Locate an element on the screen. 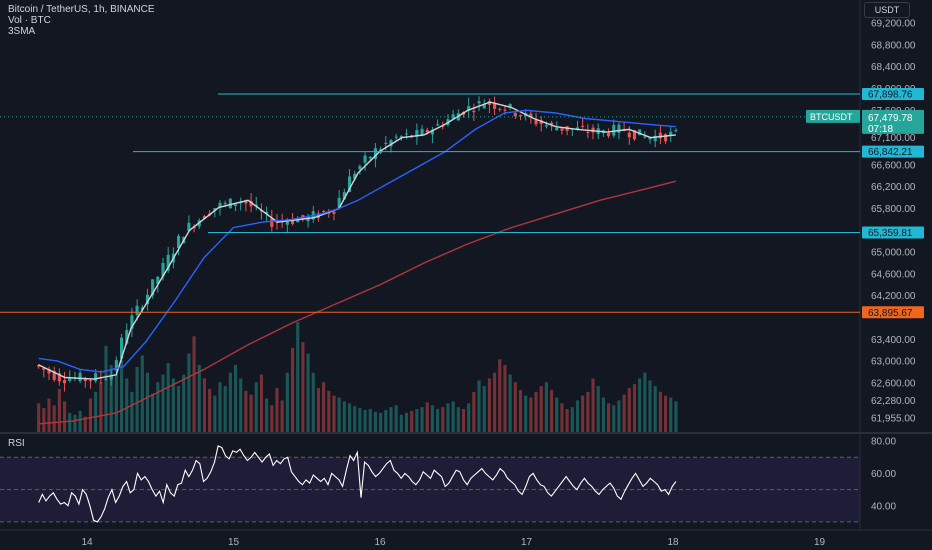 The height and width of the screenshot is (550, 932). currency-button: USDT is located at coordinates (887, 10).